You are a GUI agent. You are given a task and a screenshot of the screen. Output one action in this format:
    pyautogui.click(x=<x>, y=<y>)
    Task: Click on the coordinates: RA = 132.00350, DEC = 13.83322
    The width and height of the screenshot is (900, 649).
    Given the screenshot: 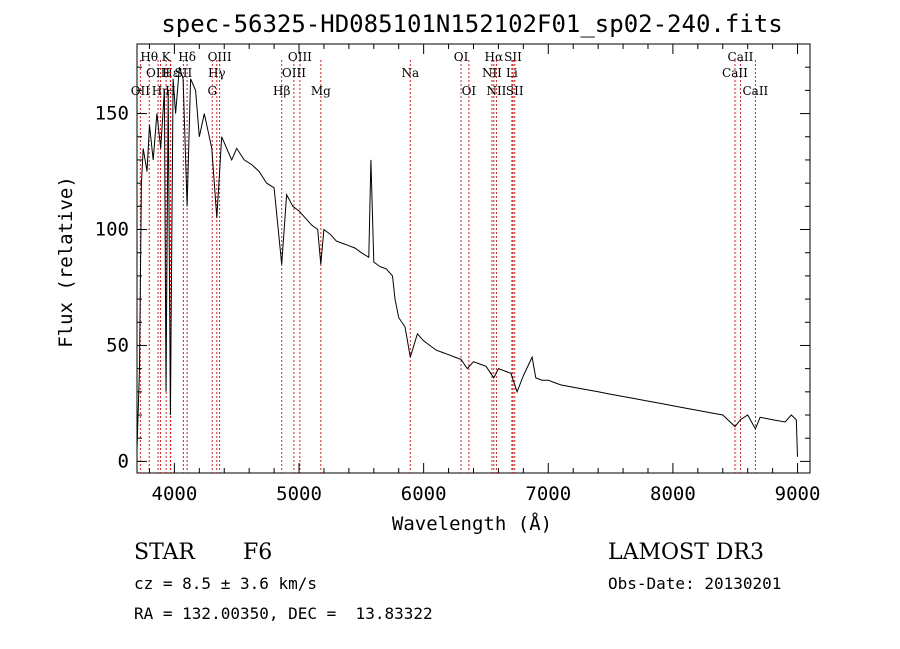 What is the action you would take?
    pyautogui.click(x=283, y=613)
    